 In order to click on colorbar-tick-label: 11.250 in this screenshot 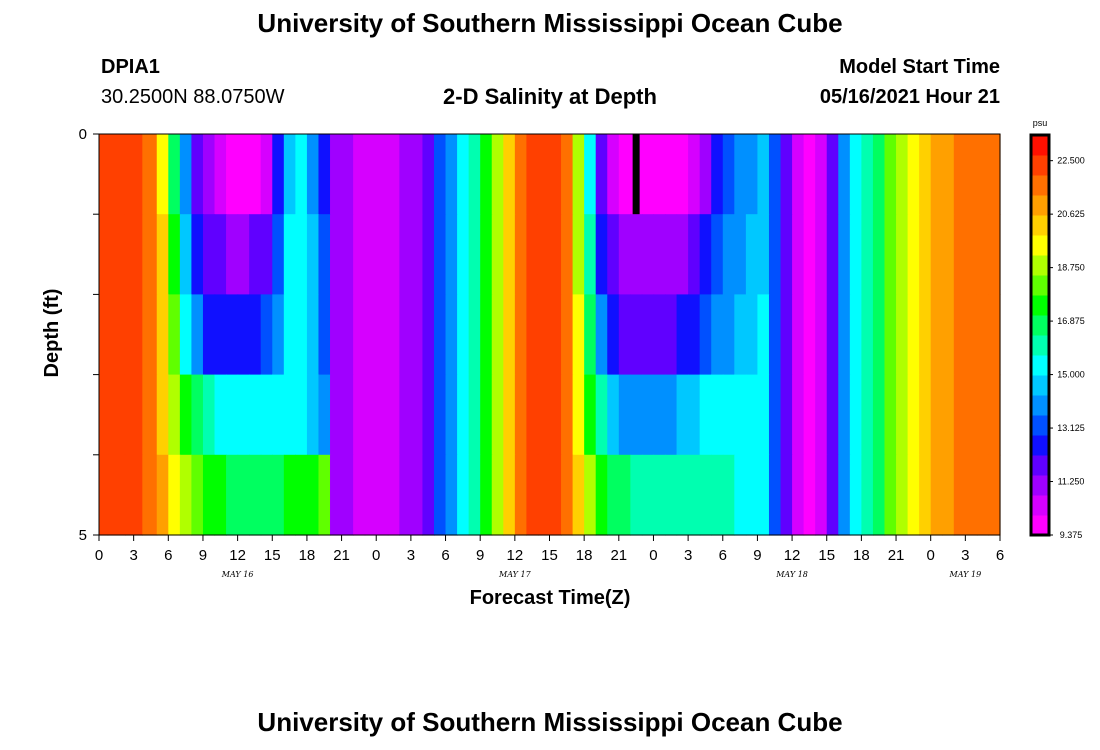, I will do `click(1071, 482)`.